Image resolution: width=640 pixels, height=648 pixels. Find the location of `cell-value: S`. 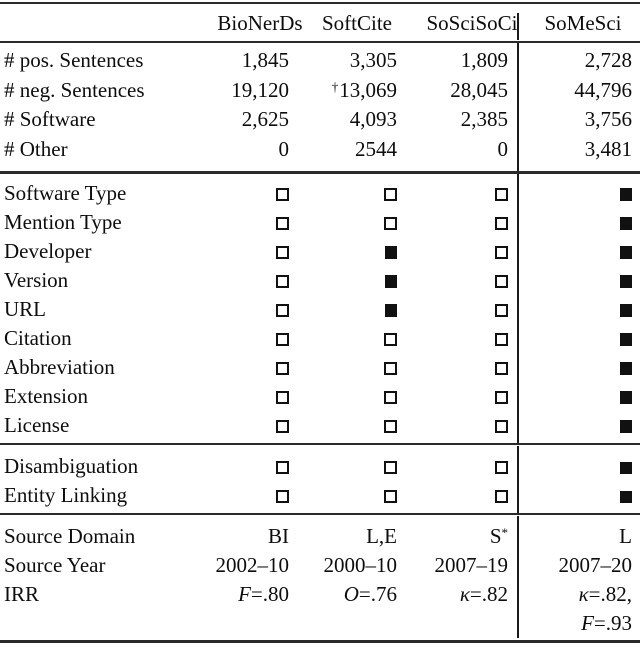

cell-value: S is located at coordinates (495, 536).